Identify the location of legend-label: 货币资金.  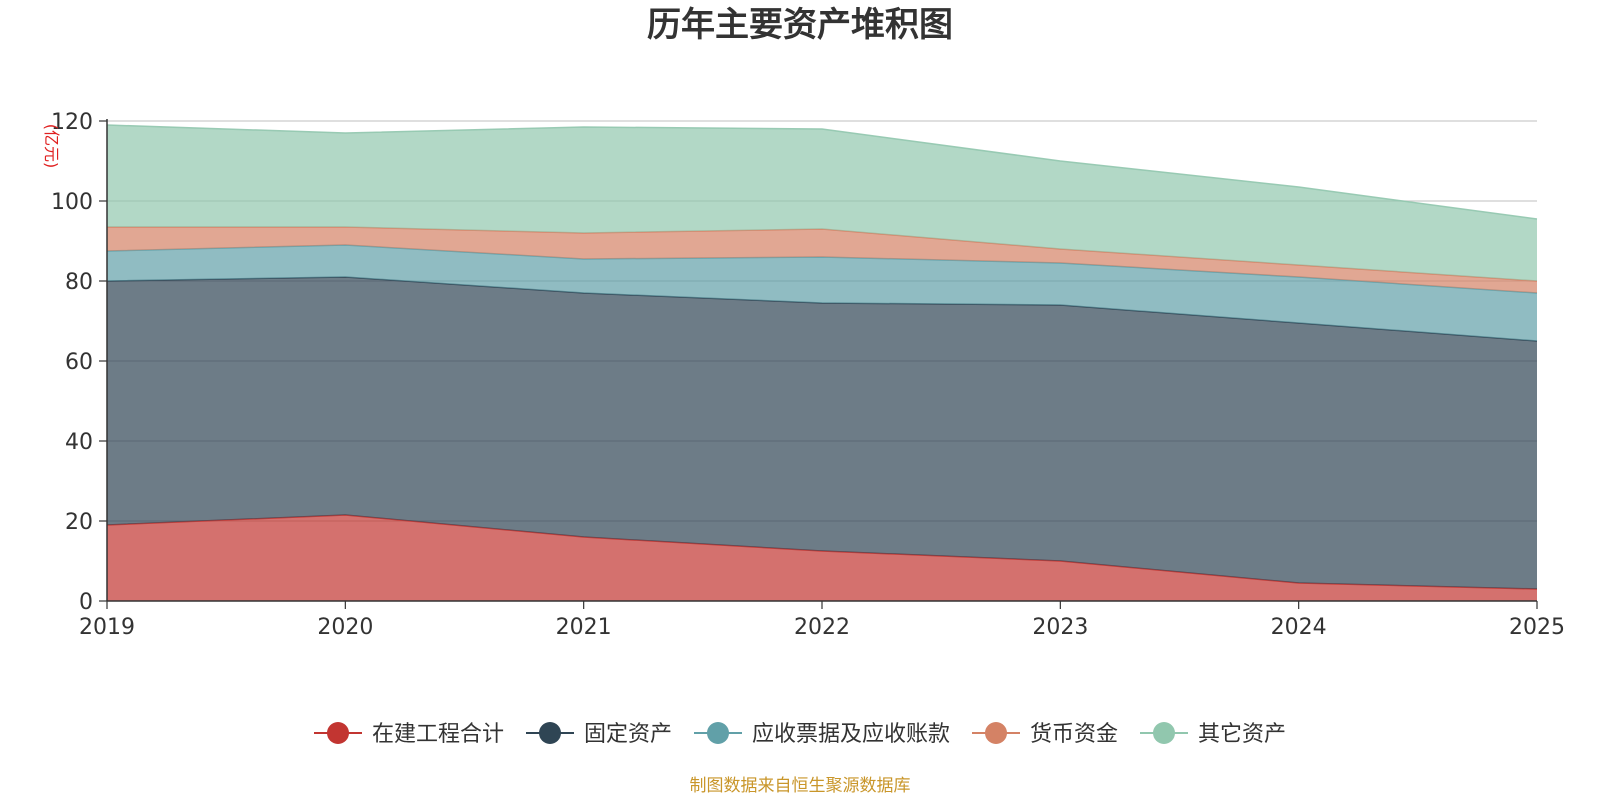
(1074, 734).